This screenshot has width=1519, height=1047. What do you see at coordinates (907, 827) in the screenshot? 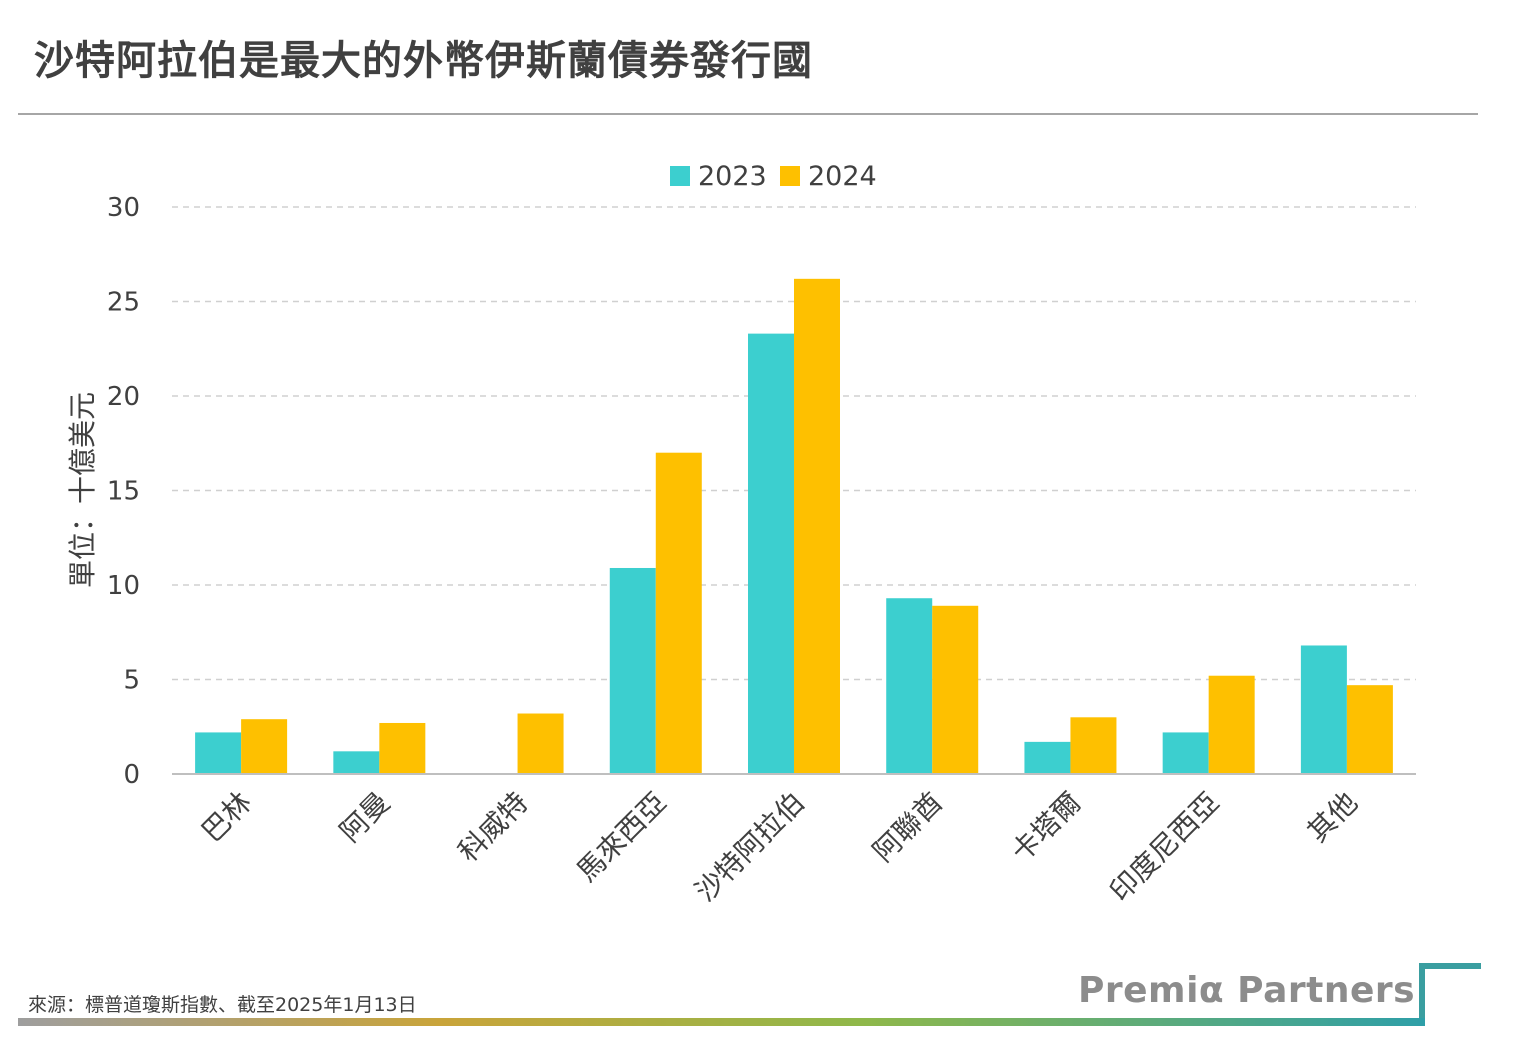
I see `x-category-label: 阿聯酋` at bounding box center [907, 827].